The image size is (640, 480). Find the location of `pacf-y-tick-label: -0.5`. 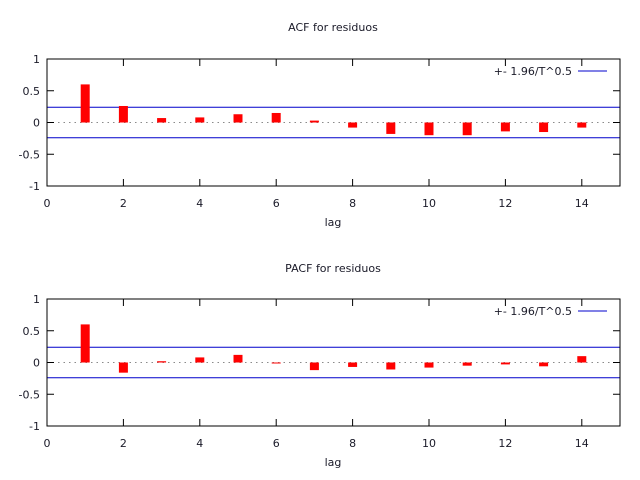

pacf-y-tick-label: -0.5 is located at coordinates (29, 394).